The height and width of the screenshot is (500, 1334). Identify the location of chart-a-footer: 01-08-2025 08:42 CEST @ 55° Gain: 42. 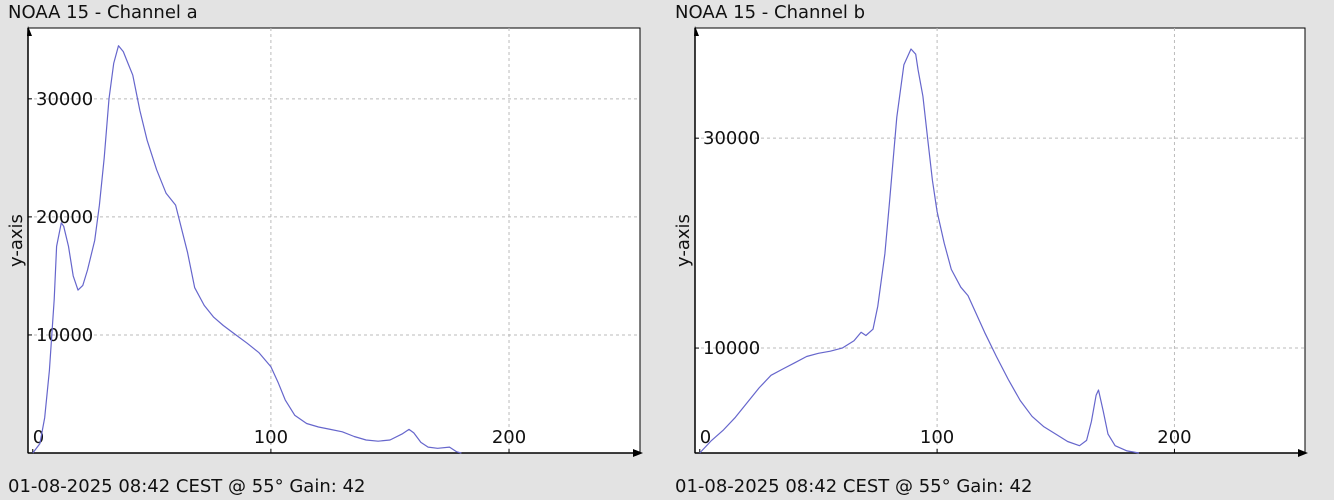
(187, 486).